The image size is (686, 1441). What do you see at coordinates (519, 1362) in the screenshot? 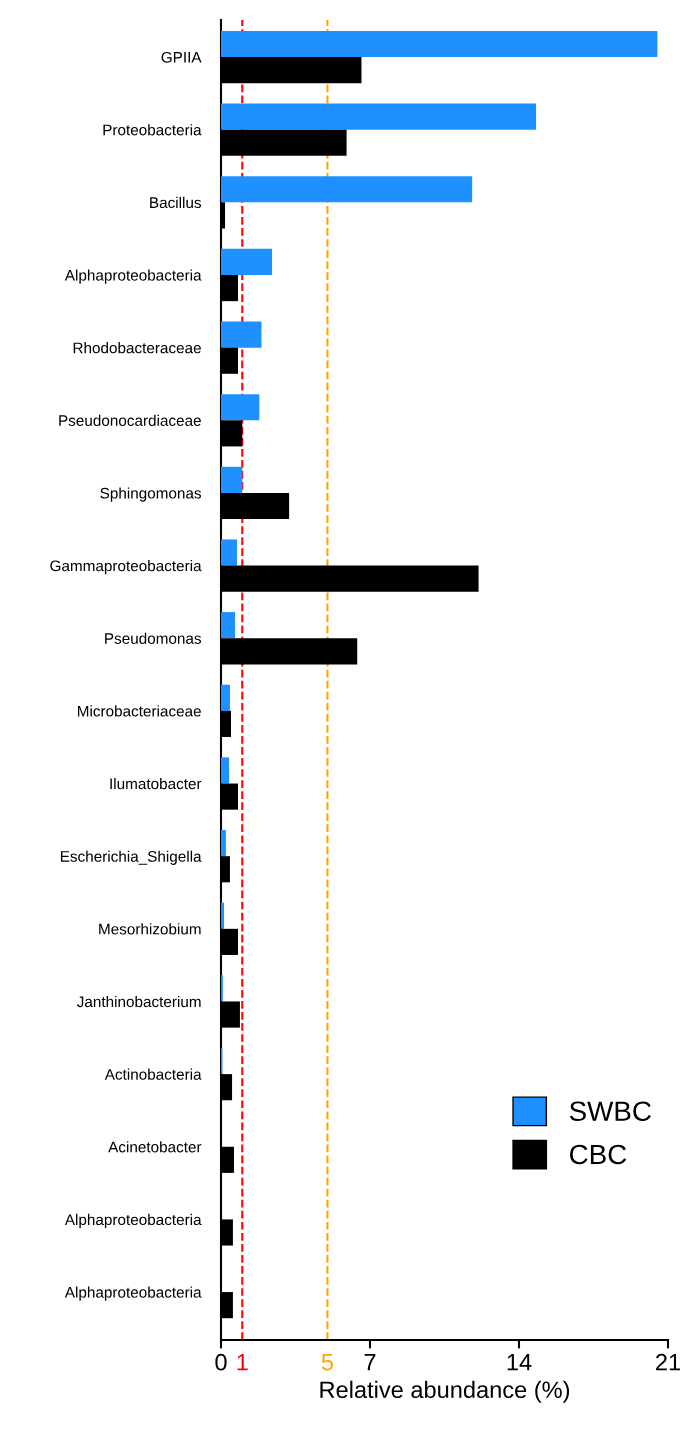
I see `x-tick-label: 14` at bounding box center [519, 1362].